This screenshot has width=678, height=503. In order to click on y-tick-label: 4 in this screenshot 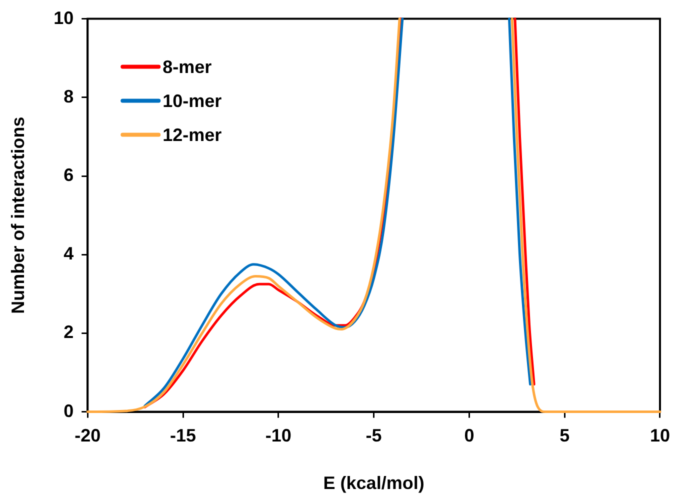, I will do `click(69, 254)`.